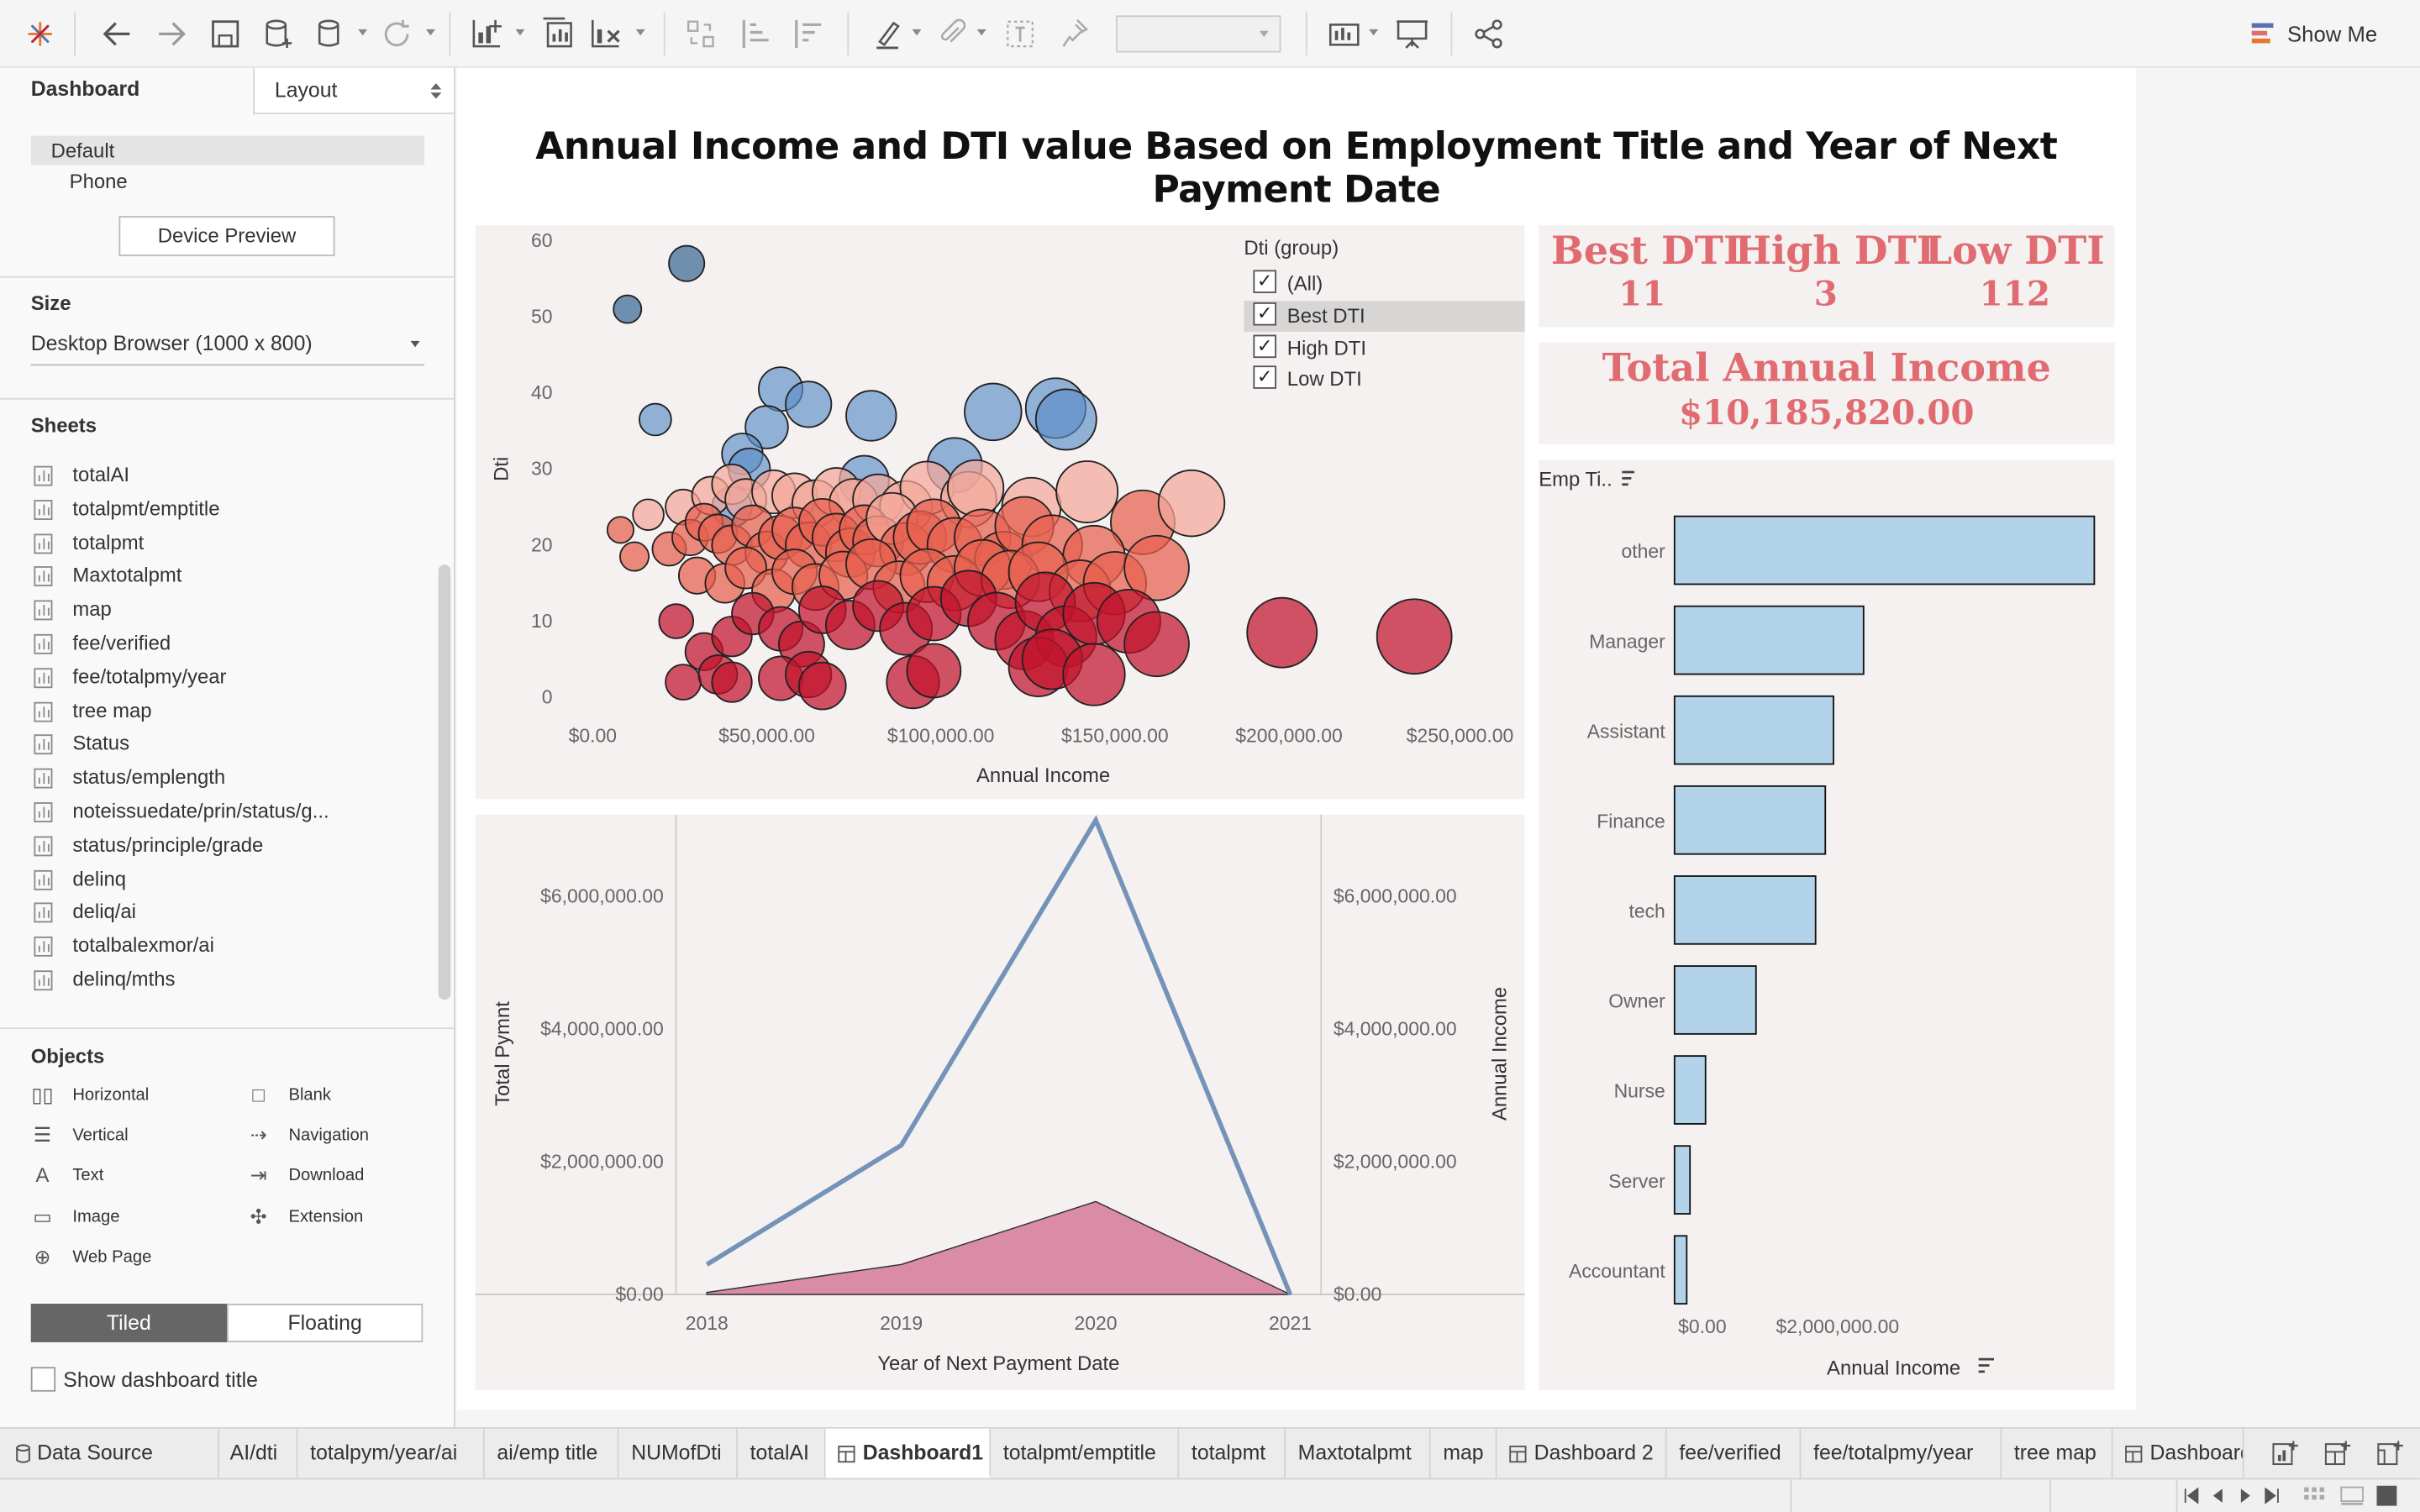 The height and width of the screenshot is (1512, 2420). Describe the element at coordinates (232, 476) in the screenshot. I see `sheet-item-totalai: totalAI` at that location.